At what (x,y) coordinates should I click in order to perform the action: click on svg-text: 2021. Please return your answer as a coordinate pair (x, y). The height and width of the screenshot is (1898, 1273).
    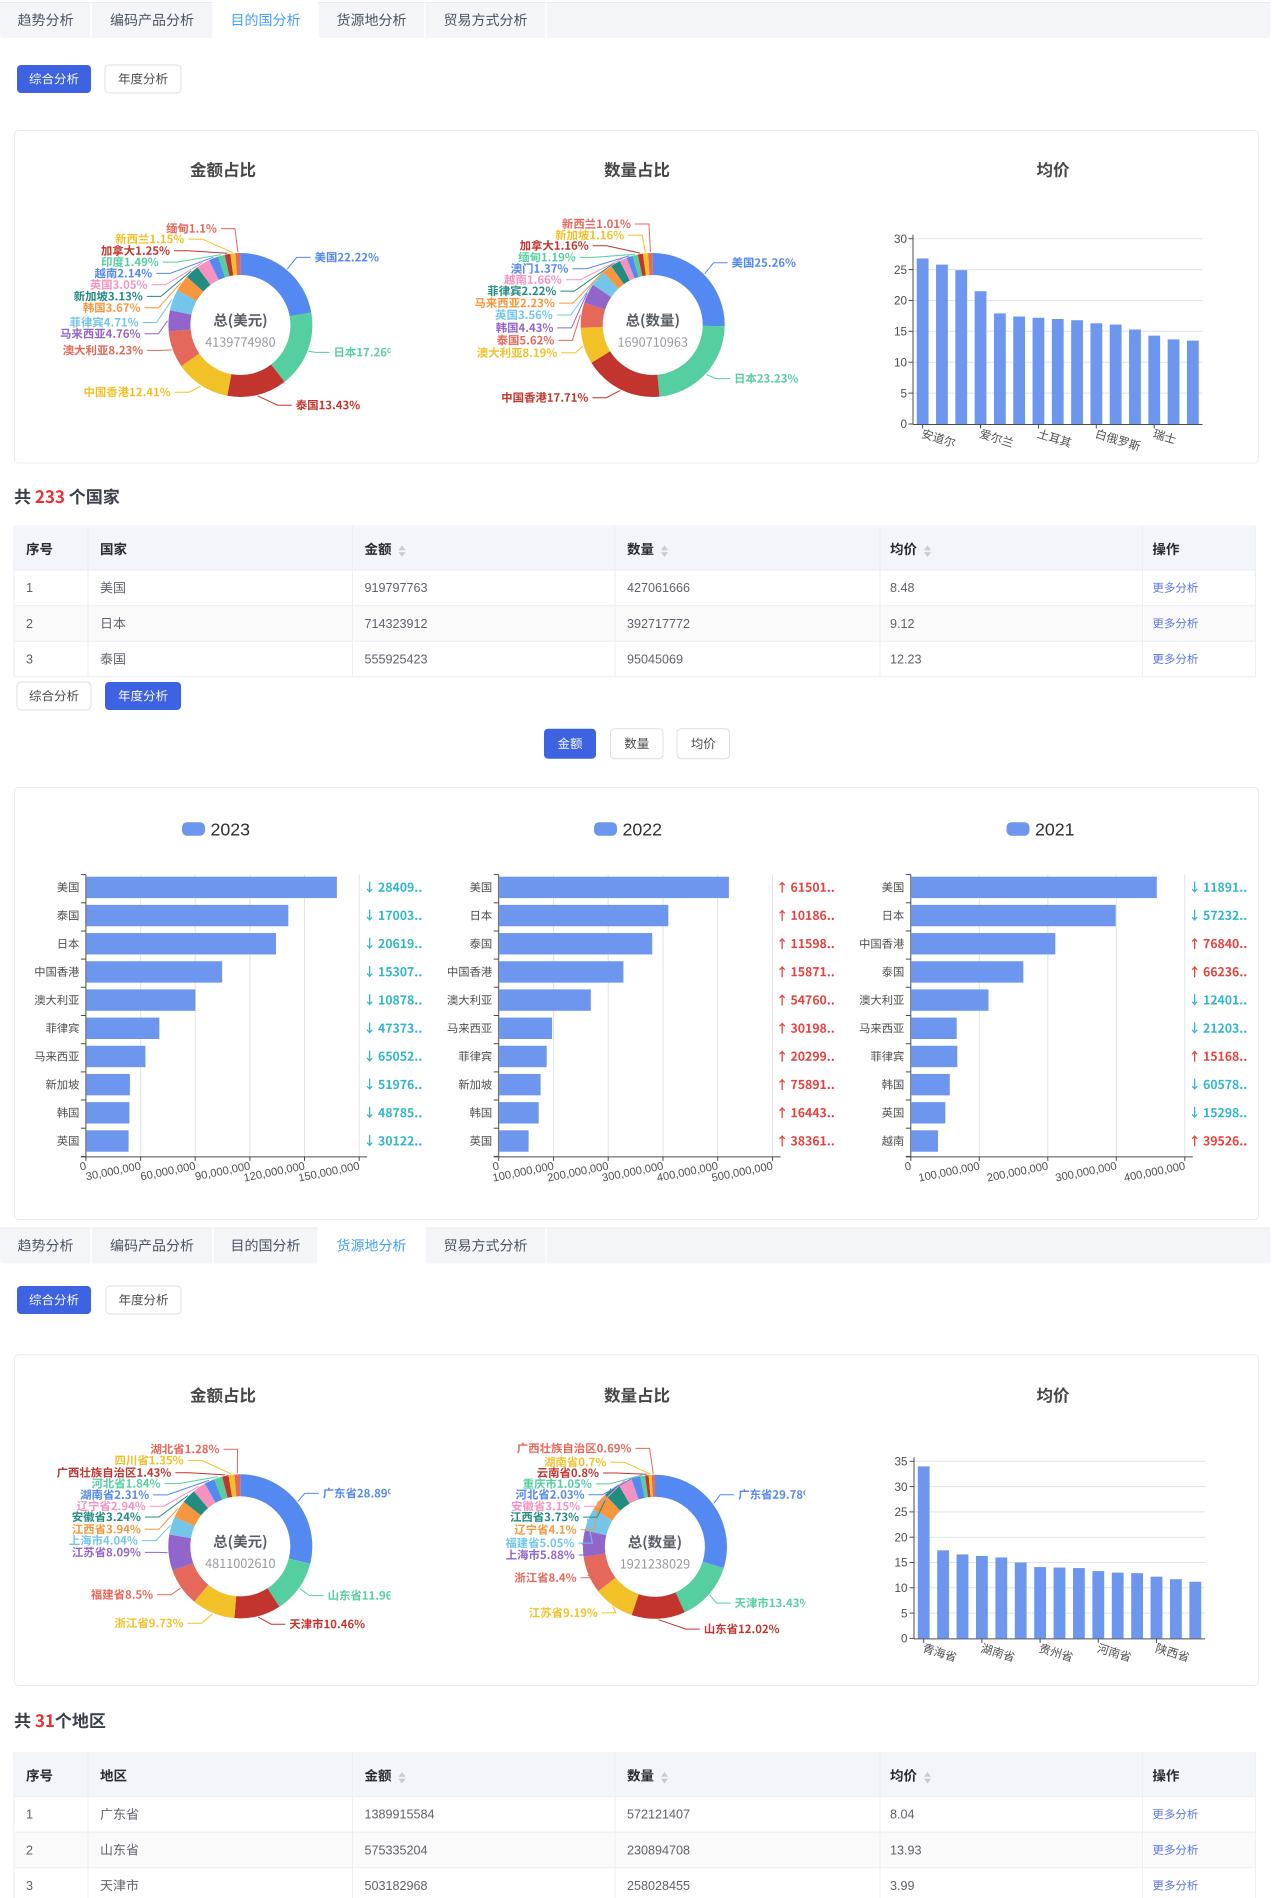
    Looking at the image, I should click on (1055, 829).